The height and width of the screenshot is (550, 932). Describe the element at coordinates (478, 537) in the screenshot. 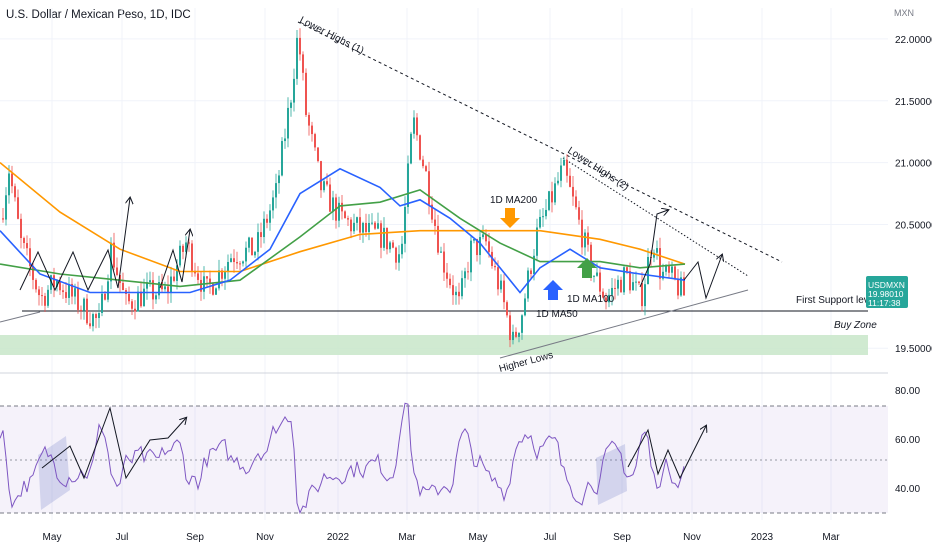

I see `time-tick-label: May` at that location.